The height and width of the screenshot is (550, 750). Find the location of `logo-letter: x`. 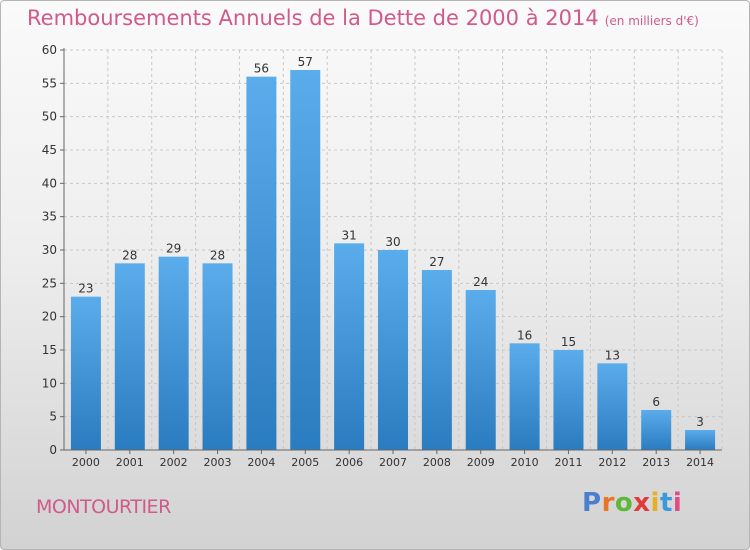

logo-letter: x is located at coordinates (642, 503).